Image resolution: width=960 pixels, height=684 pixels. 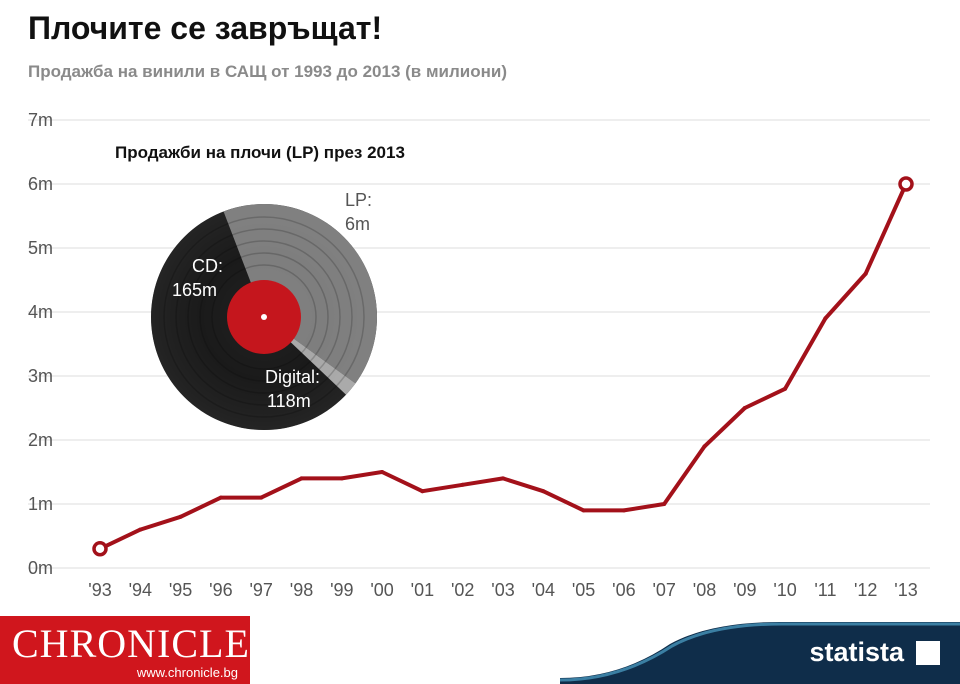 I want to click on chronicle-logo: CHRONICLE, so click(x=131, y=643).